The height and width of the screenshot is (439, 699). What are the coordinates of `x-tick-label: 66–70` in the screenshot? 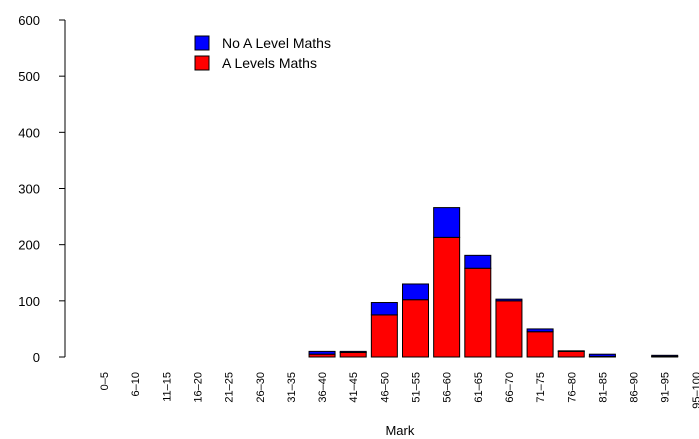 It's located at (510, 387).